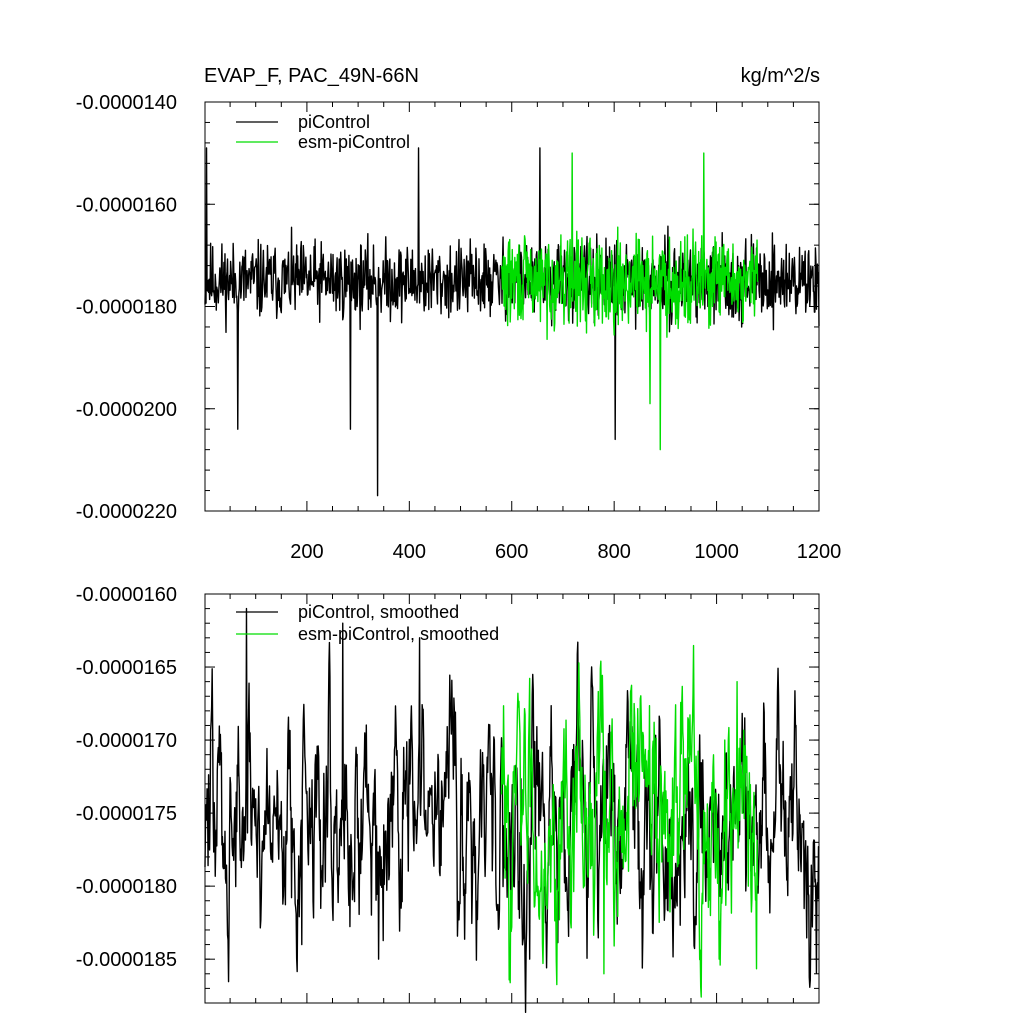  I want to click on y-tick-label: -0.0000200, so click(126, 410).